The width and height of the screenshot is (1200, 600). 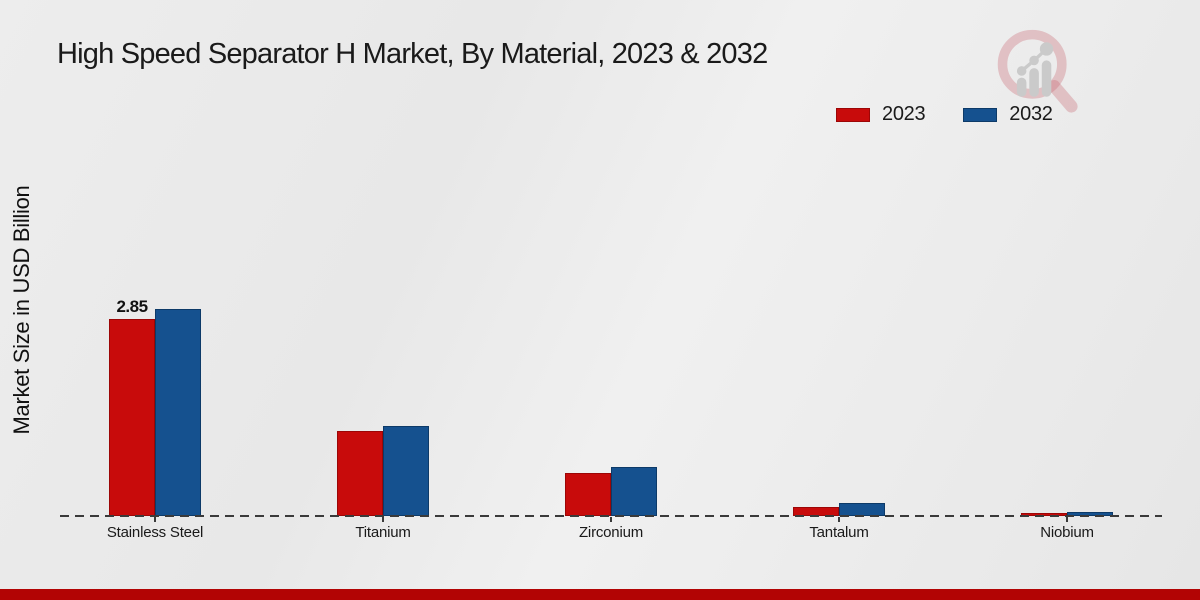 What do you see at coordinates (611, 519) in the screenshot?
I see `axis-tick-zirconium` at bounding box center [611, 519].